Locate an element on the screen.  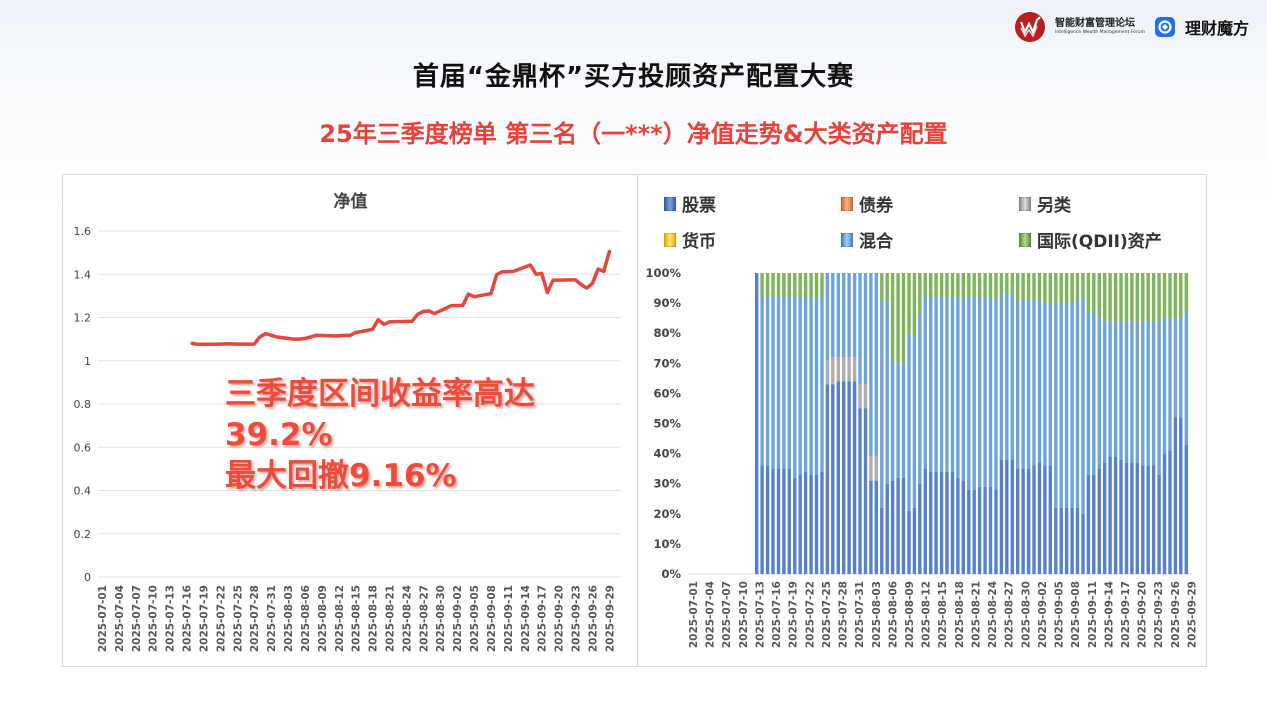
performance-callout: 三季度区间收益率高达 39.2% 最大回撤9.16% is located at coordinates (380, 435).